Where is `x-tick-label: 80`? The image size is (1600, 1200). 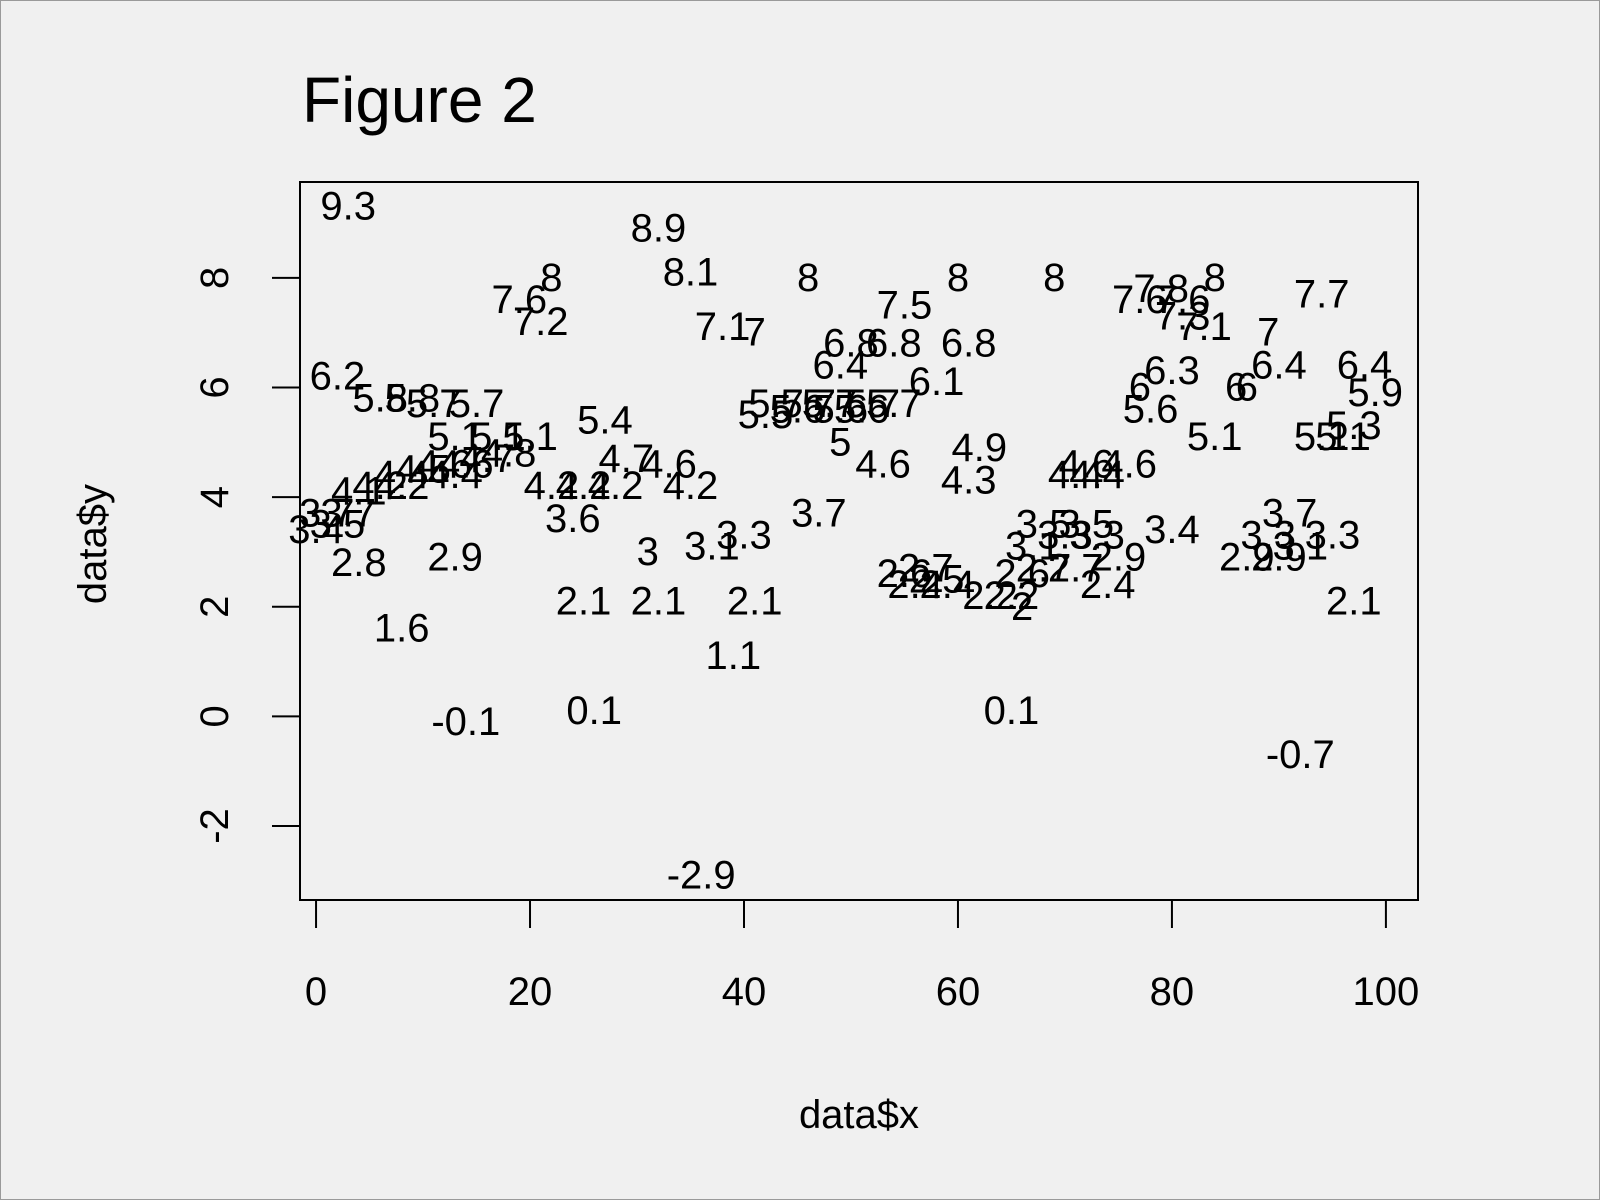
x-tick-label: 80 is located at coordinates (1172, 992).